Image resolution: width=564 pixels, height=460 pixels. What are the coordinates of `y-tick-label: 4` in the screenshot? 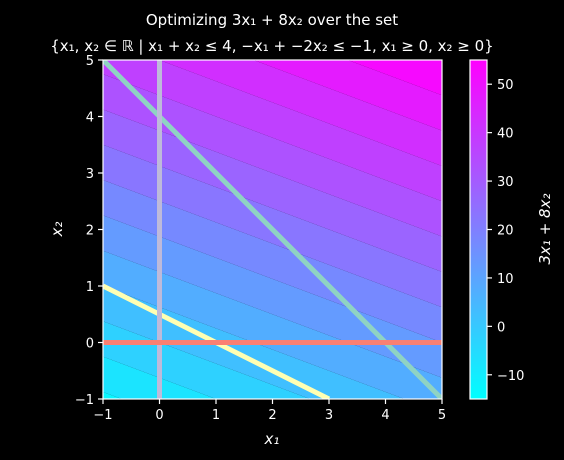 It's located at (90, 118).